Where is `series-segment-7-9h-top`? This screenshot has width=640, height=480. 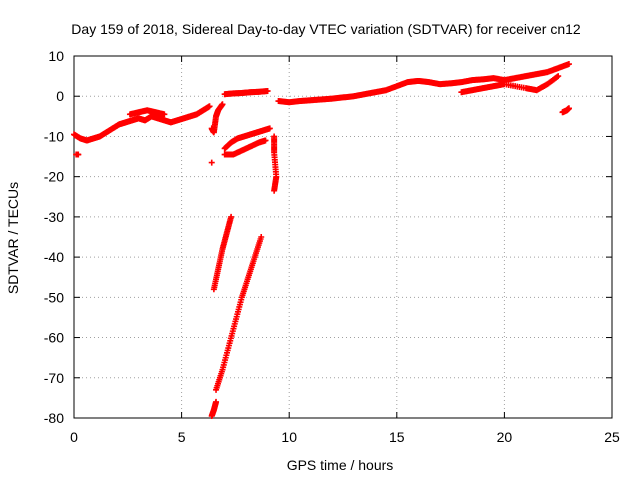 series-segment-7-9h-top is located at coordinates (246, 92).